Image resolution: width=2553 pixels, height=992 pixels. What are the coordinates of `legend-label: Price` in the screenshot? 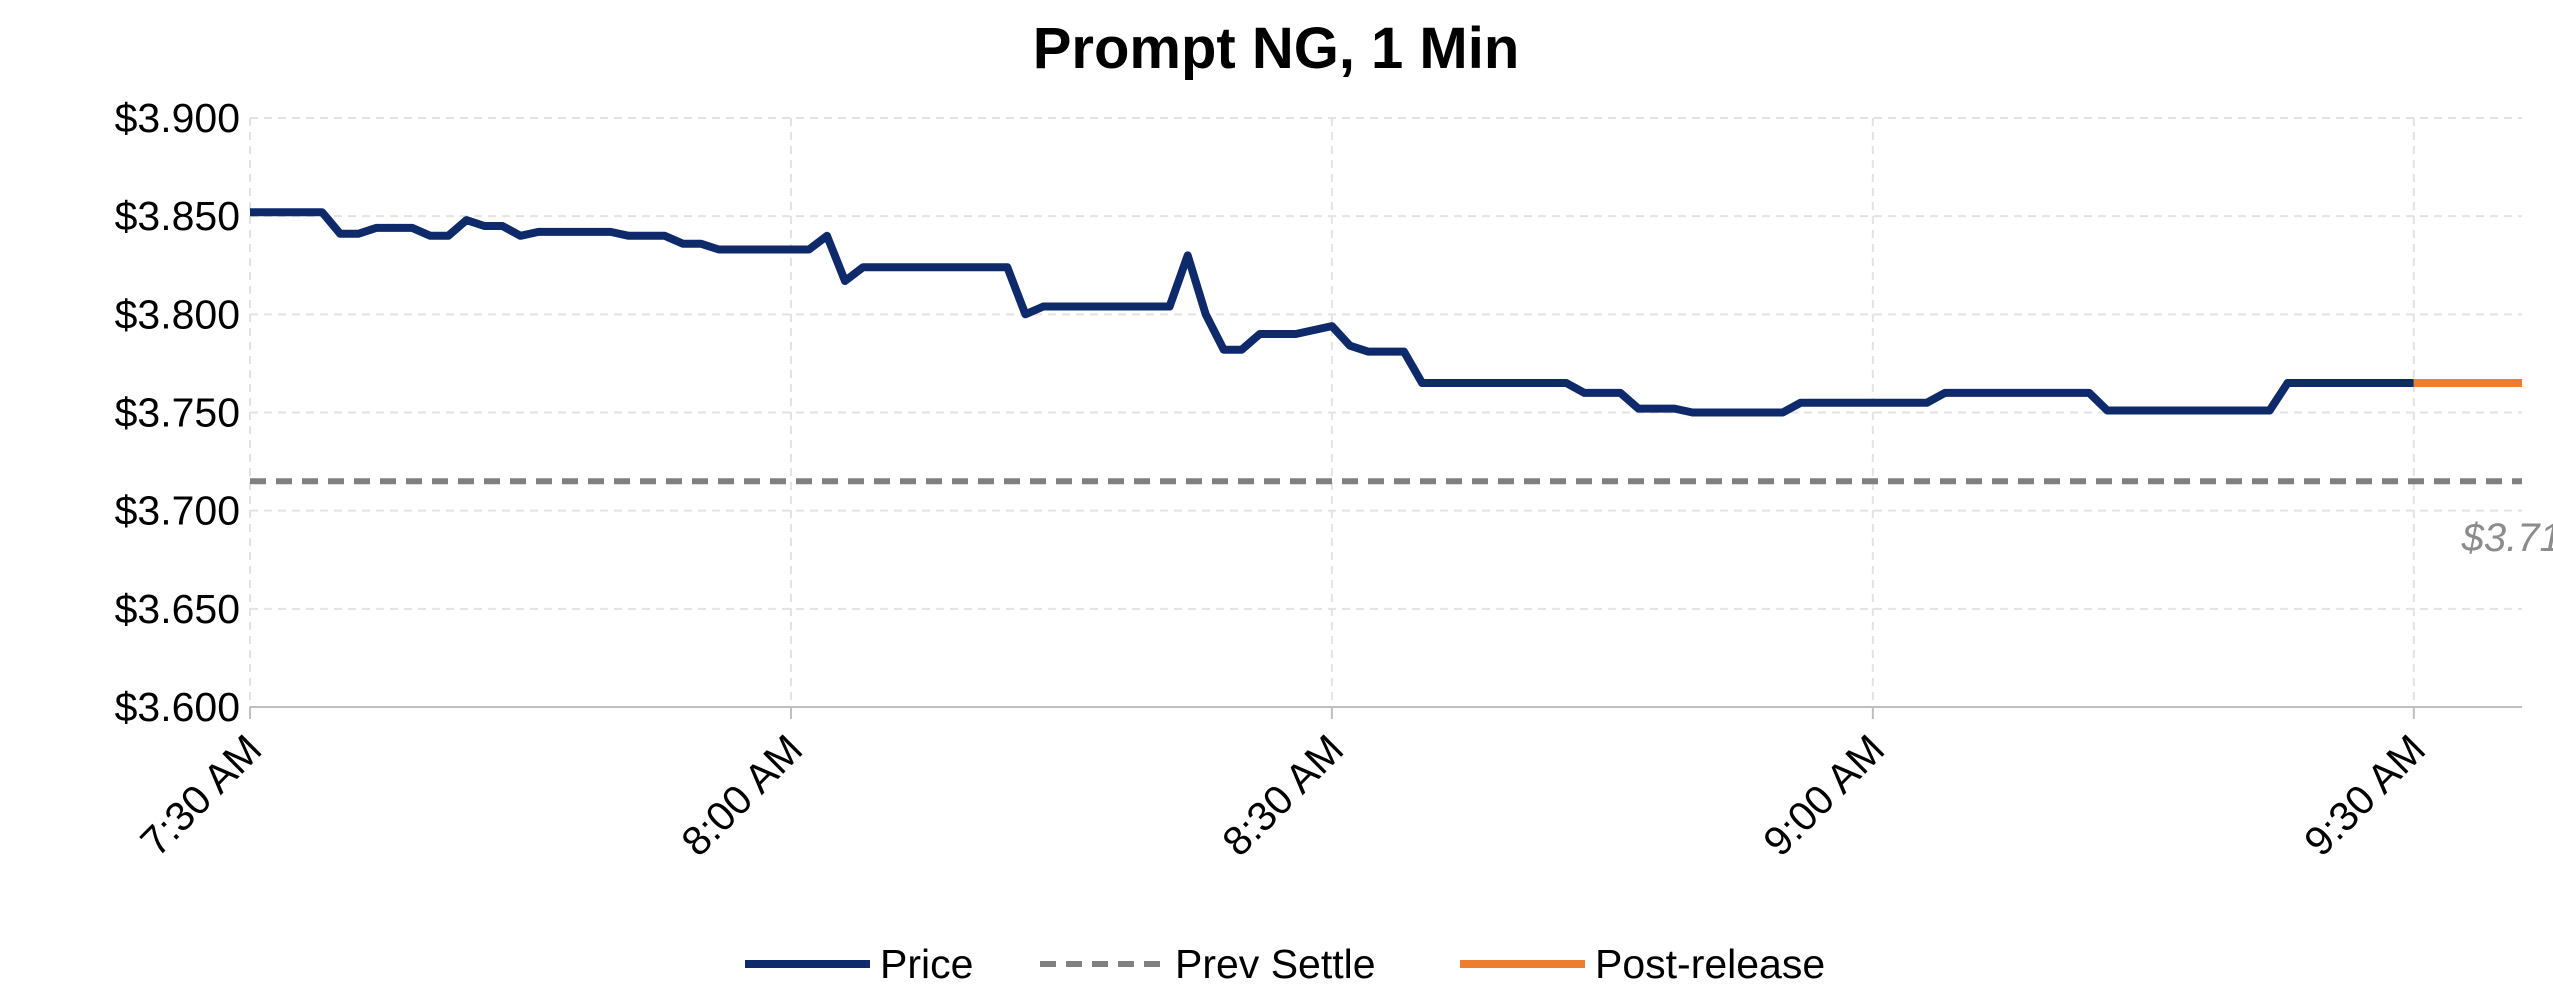 It's located at (926, 964).